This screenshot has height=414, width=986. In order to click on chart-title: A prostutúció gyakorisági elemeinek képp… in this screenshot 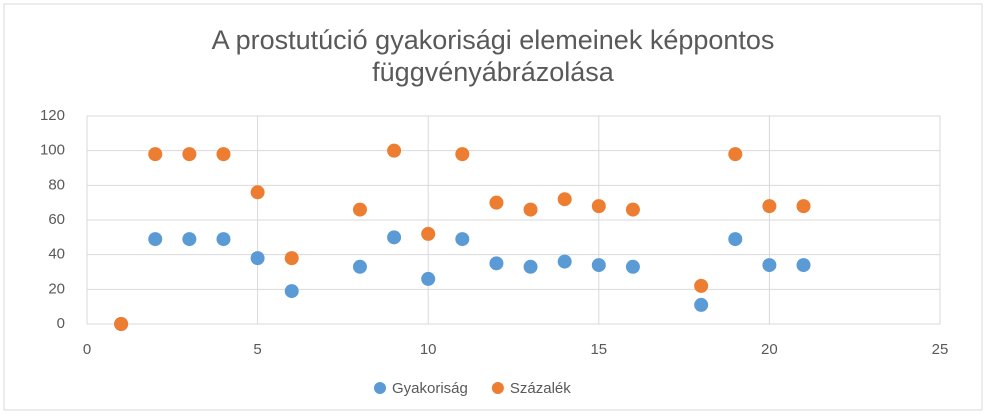, I will do `click(493, 56)`.